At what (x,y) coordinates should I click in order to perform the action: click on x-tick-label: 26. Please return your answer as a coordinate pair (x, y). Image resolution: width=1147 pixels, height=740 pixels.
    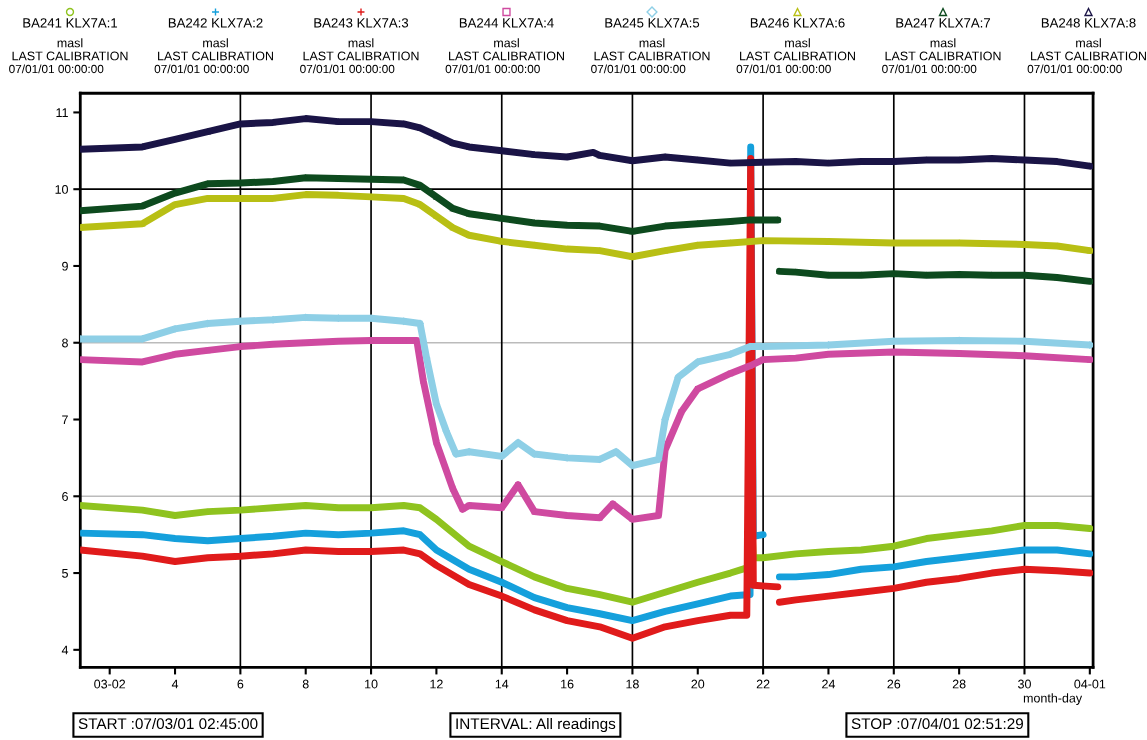
    Looking at the image, I should click on (894, 684).